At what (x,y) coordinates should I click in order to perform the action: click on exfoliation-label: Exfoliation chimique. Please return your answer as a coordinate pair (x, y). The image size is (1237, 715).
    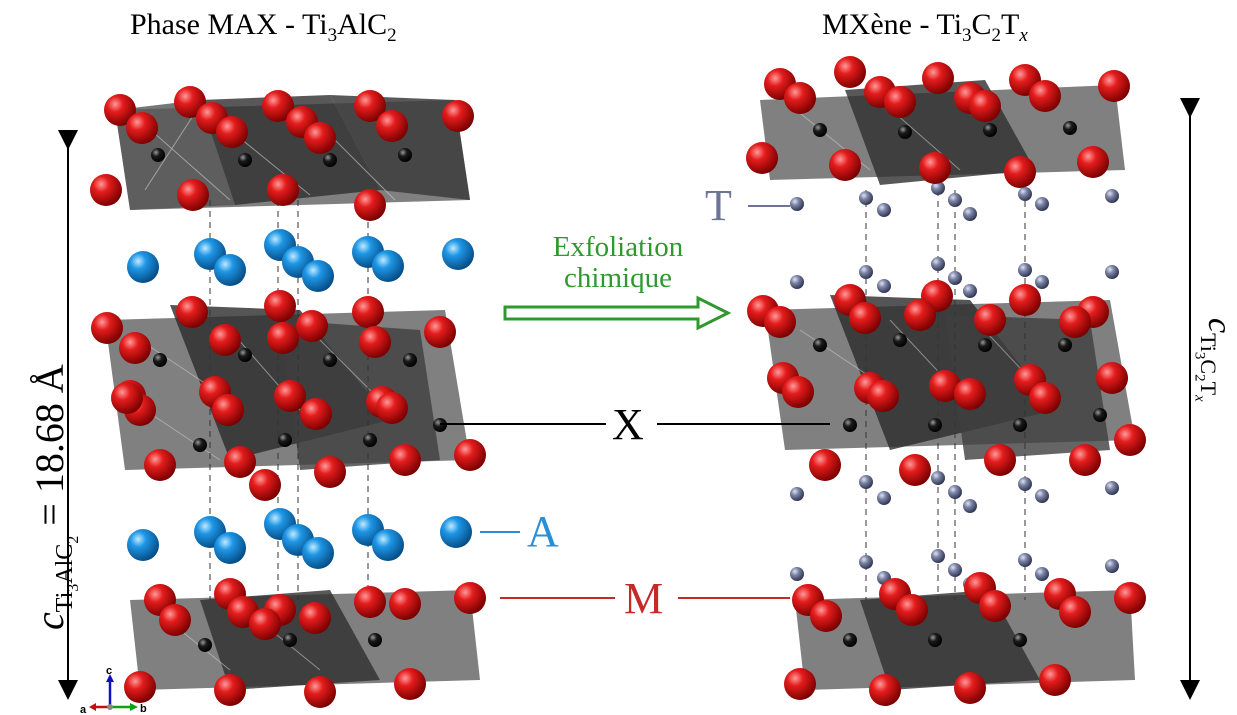
    Looking at the image, I should click on (618, 263).